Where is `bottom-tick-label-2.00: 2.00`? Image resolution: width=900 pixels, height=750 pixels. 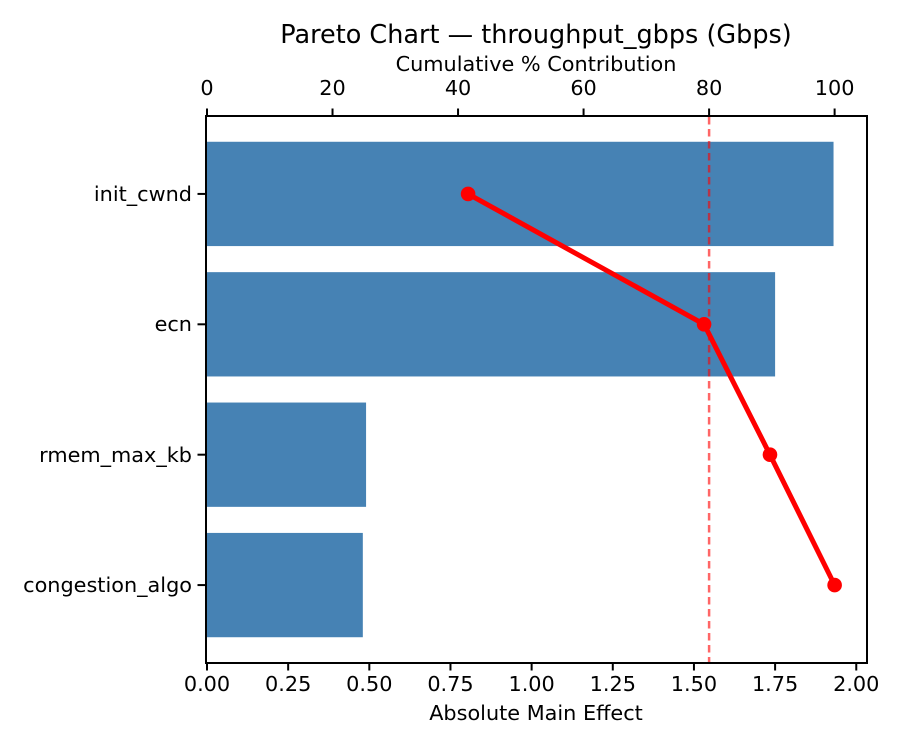 bottom-tick-label-2.00: 2.00 is located at coordinates (856, 684).